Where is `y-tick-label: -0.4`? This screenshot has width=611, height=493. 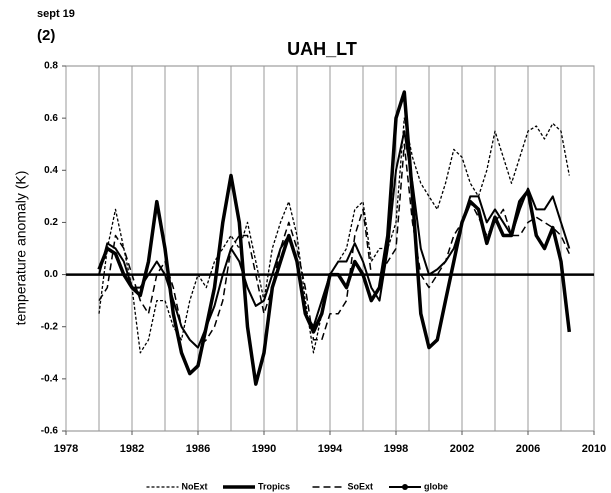 y-tick-label: -0.4 is located at coordinates (50, 378).